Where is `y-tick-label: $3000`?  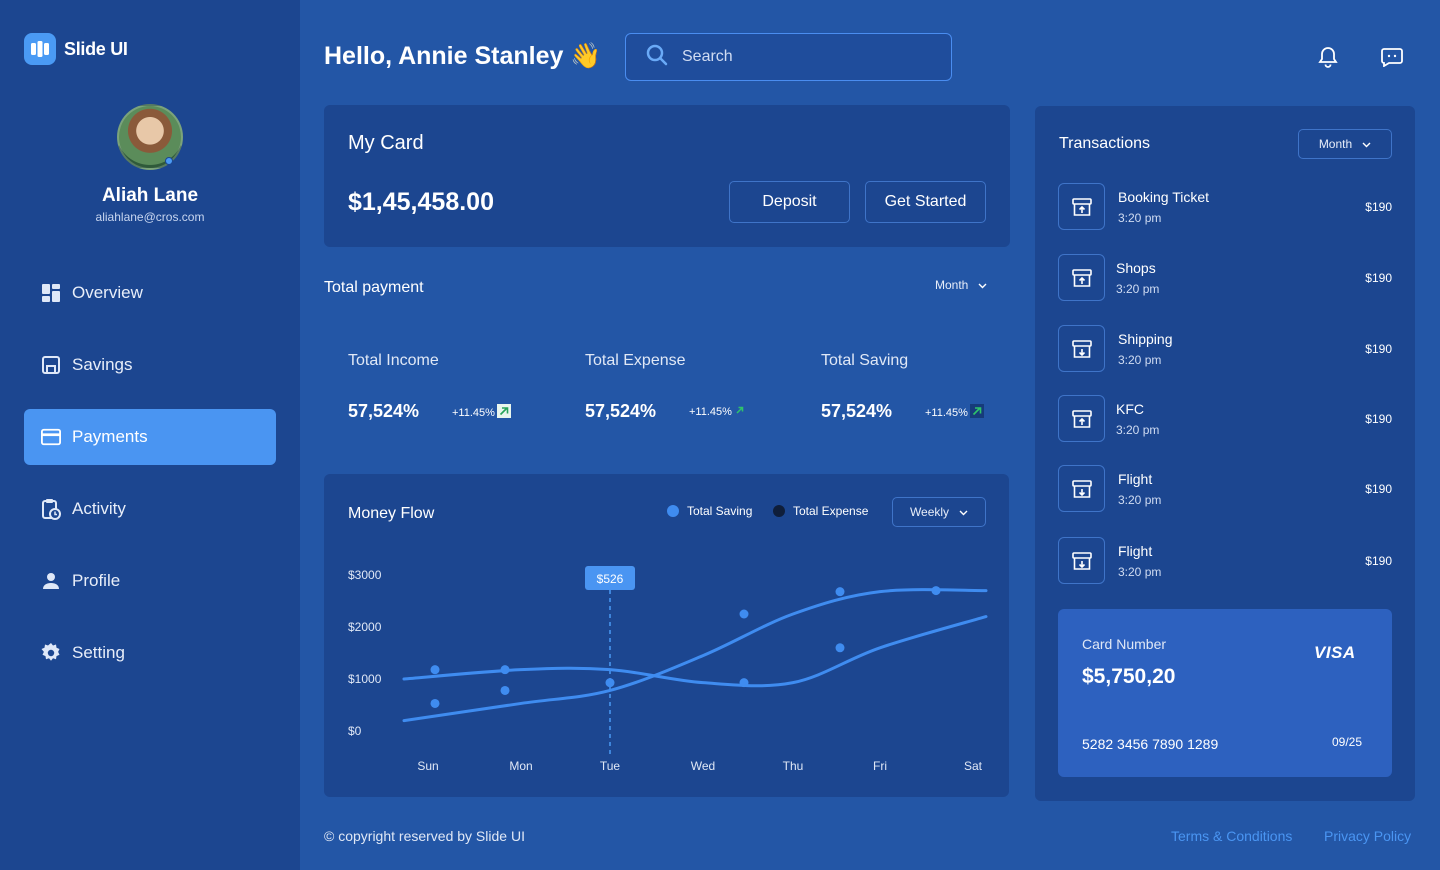 y-tick-label: $3000 is located at coordinates (365, 575).